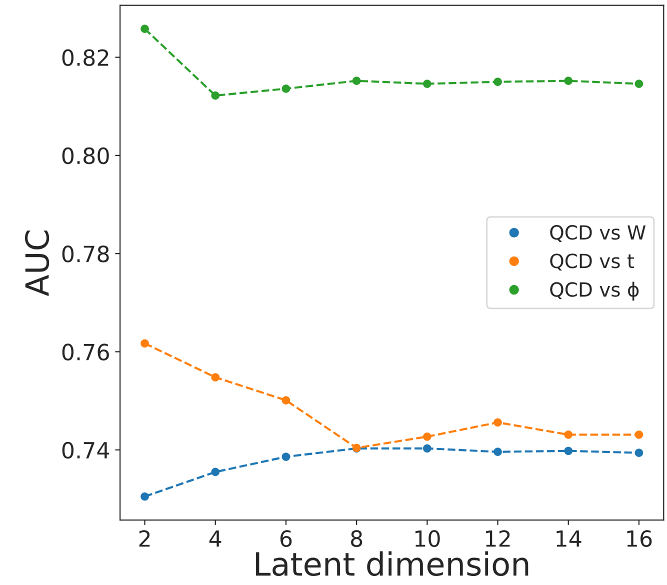 The height and width of the screenshot is (585, 667). What do you see at coordinates (569, 538) in the screenshot?
I see `x-tick-label: 14` at bounding box center [569, 538].